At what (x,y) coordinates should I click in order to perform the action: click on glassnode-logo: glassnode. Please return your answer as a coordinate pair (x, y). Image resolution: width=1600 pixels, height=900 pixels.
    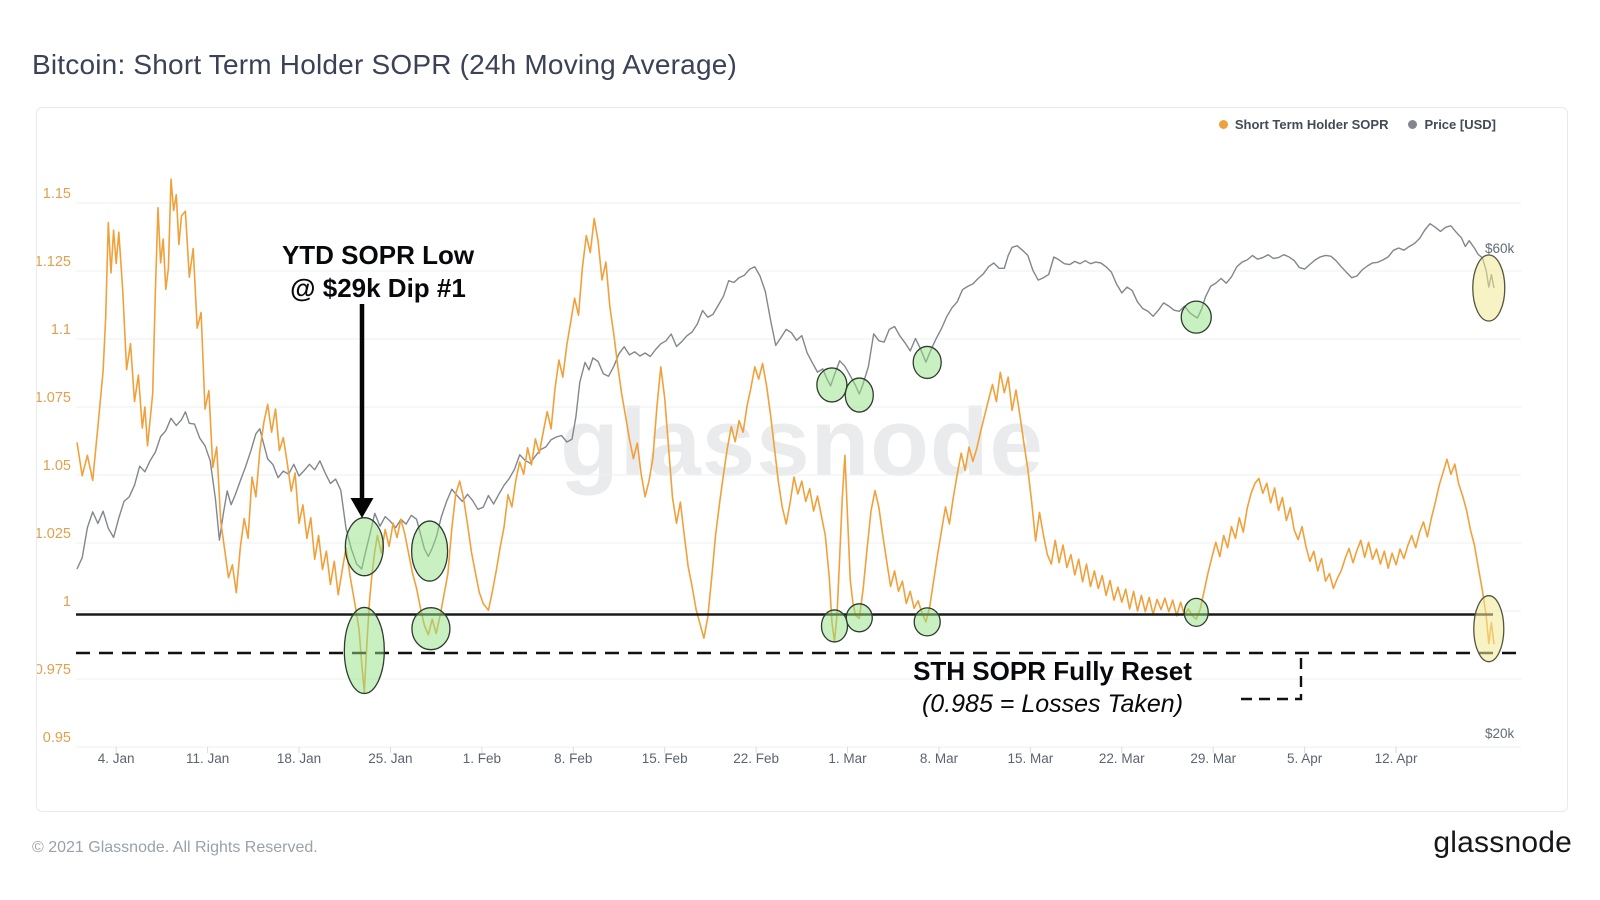
    Looking at the image, I should click on (1502, 842).